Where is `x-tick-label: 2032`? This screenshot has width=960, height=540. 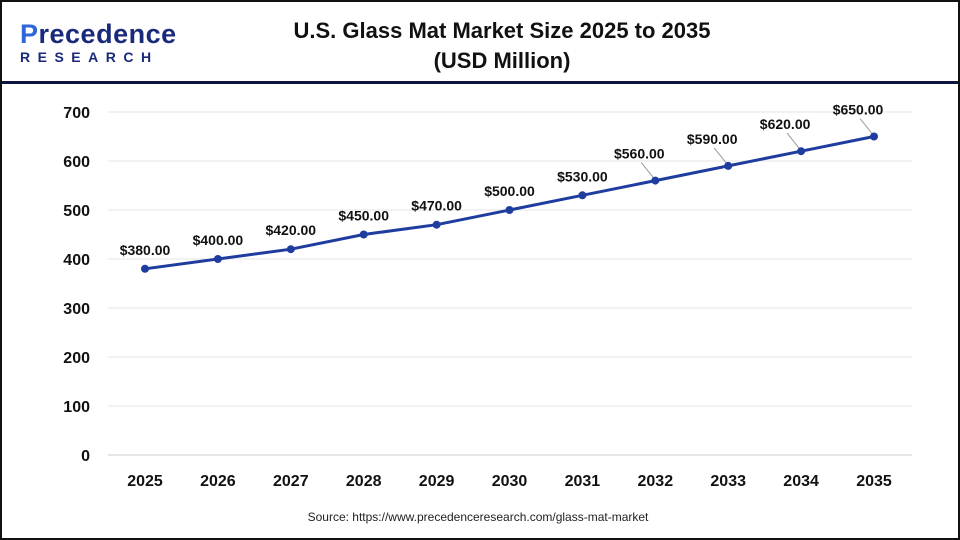
x-tick-label: 2032 is located at coordinates (656, 481).